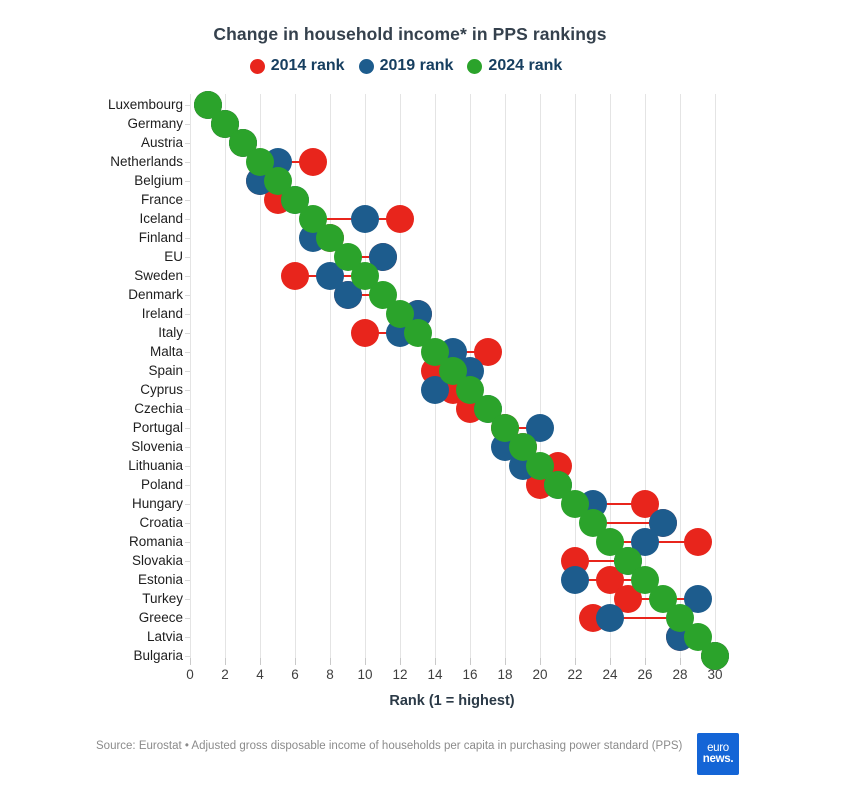  Describe the element at coordinates (187, 428) in the screenshot. I see `row-tick-portugal` at that location.